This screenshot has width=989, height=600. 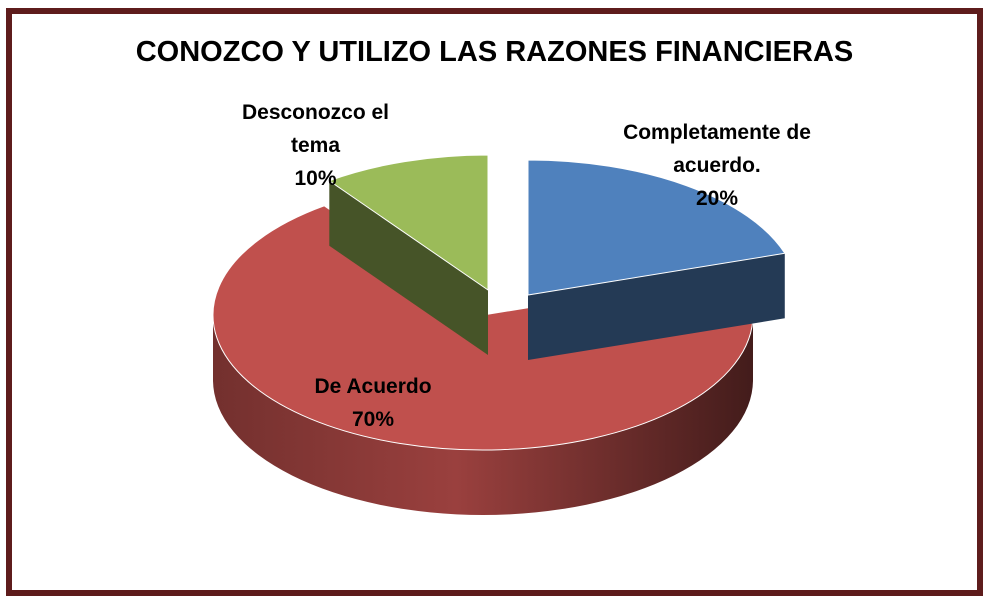 I want to click on category-label: De Acuerdo, so click(x=373, y=386).